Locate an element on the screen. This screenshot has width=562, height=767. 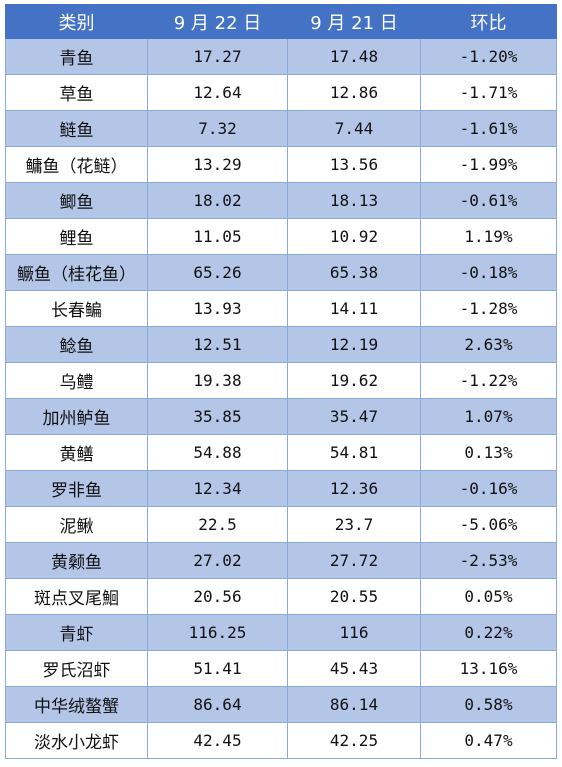
table-row: 加州鲈鱼 35.85 35.47 1.07% is located at coordinates (281, 416).